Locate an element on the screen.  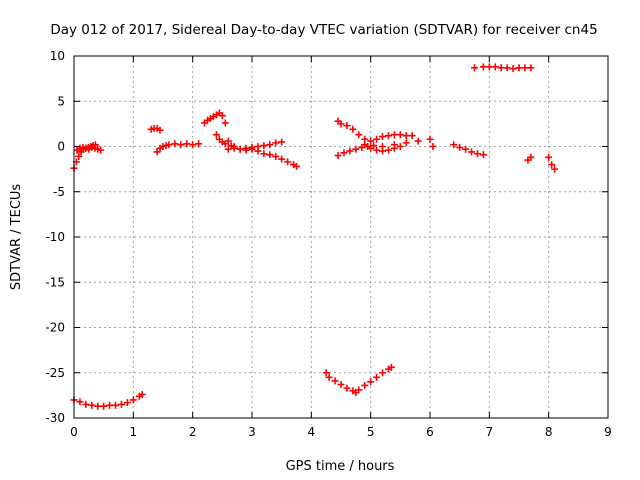
y-axis-label: SDTVAR / TECUs is located at coordinates (16, 237).